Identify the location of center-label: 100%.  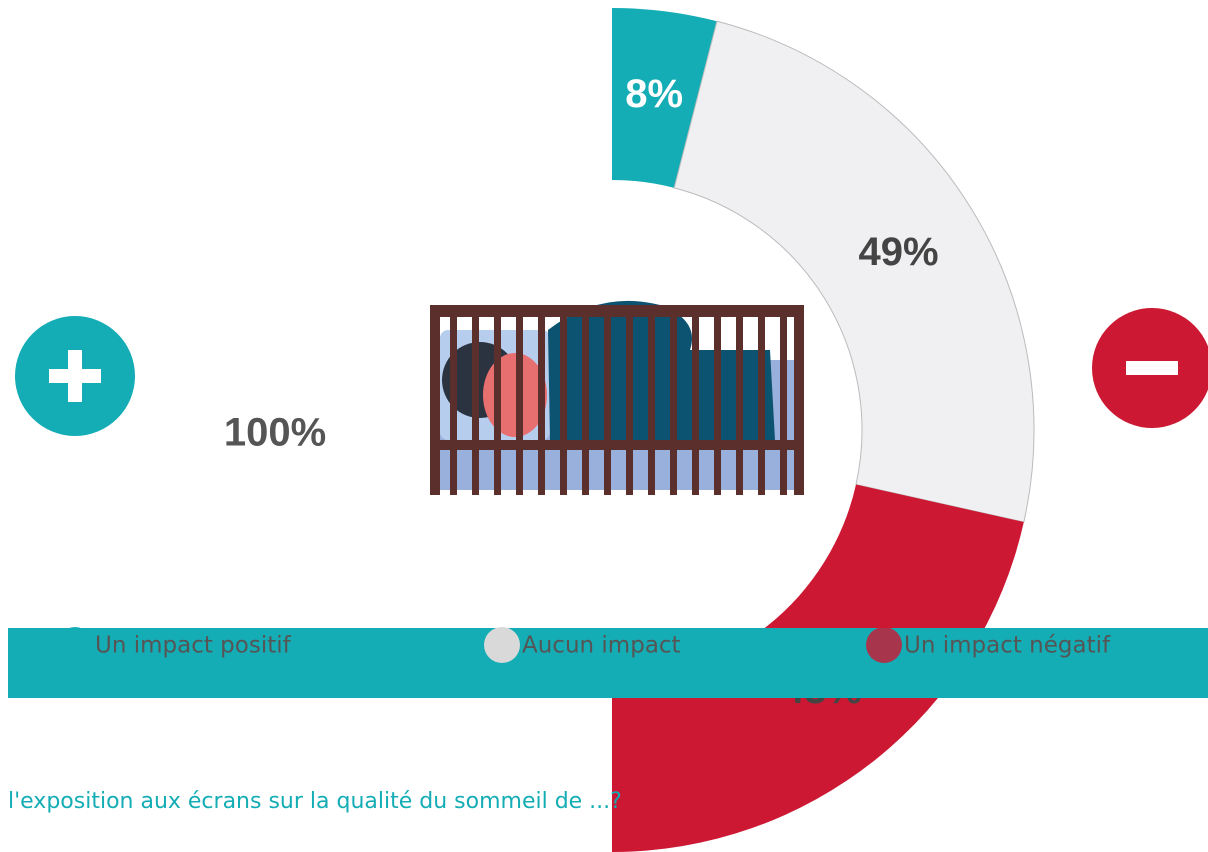
(275, 433).